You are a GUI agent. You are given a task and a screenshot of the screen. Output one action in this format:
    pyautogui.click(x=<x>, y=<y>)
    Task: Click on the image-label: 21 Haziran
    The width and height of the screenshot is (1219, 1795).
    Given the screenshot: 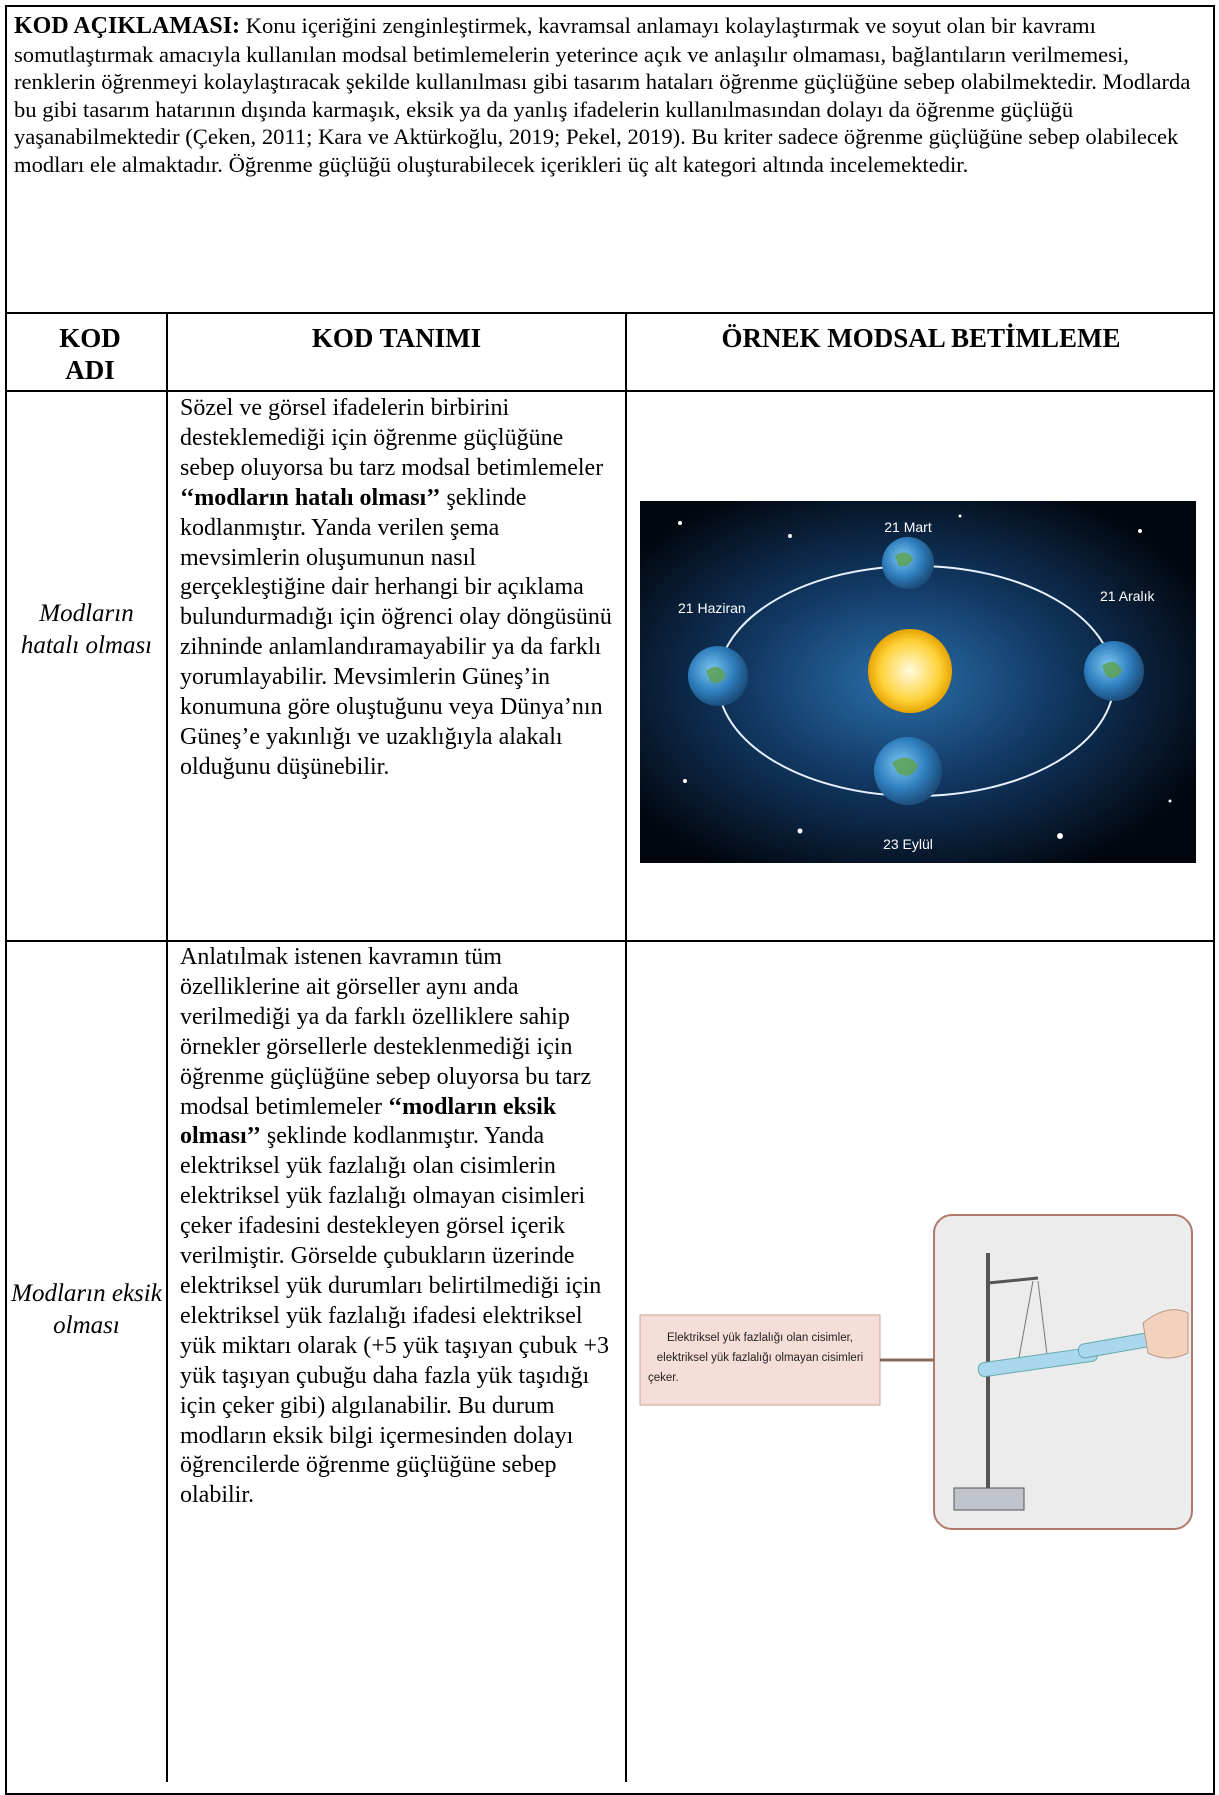 What is the action you would take?
    pyautogui.click(x=712, y=608)
    